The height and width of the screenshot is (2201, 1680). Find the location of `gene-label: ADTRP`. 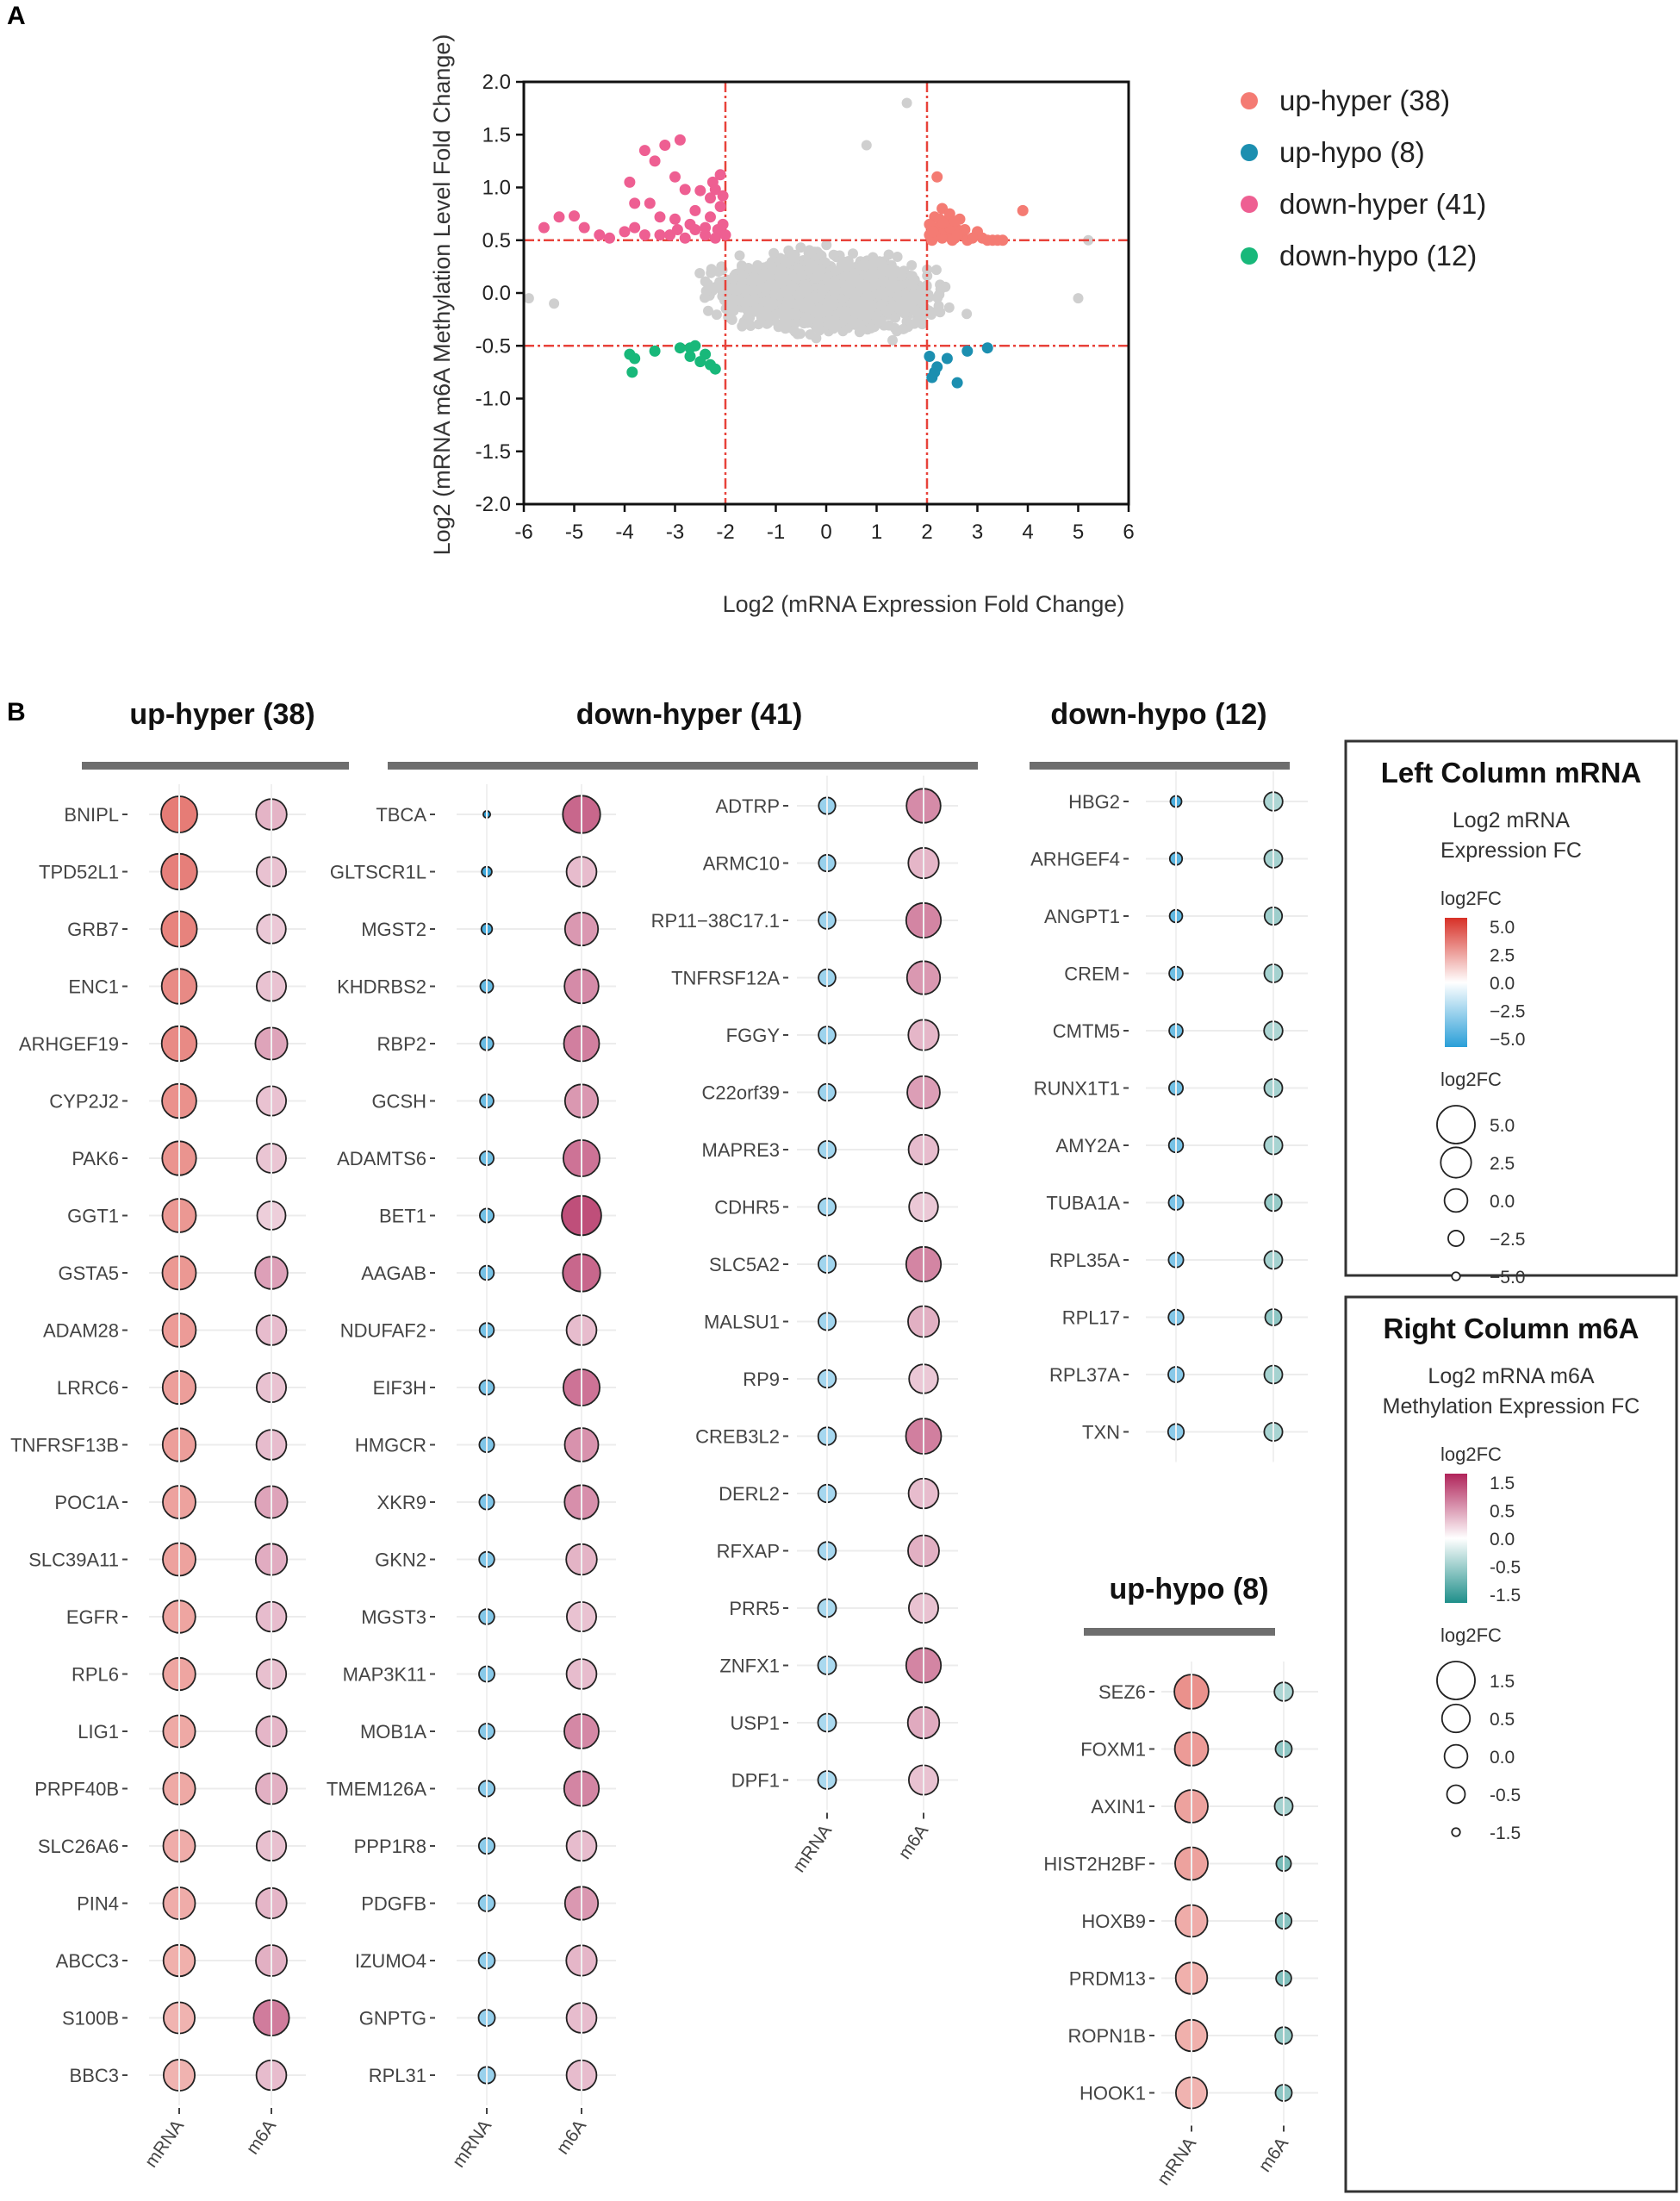

gene-label: ADTRP is located at coordinates (748, 806).